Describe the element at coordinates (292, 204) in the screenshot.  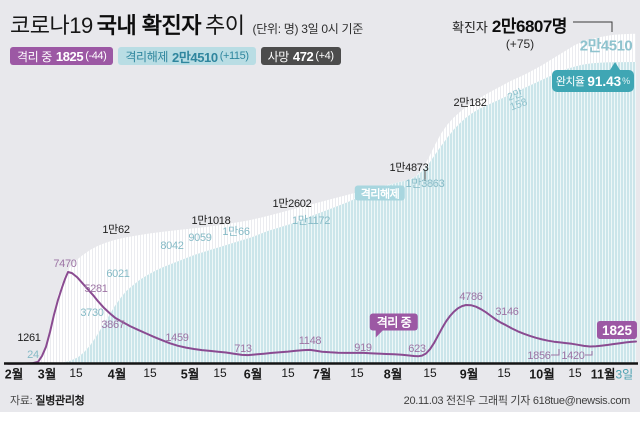
I see `confirmed-value-label: 1만2602` at that location.